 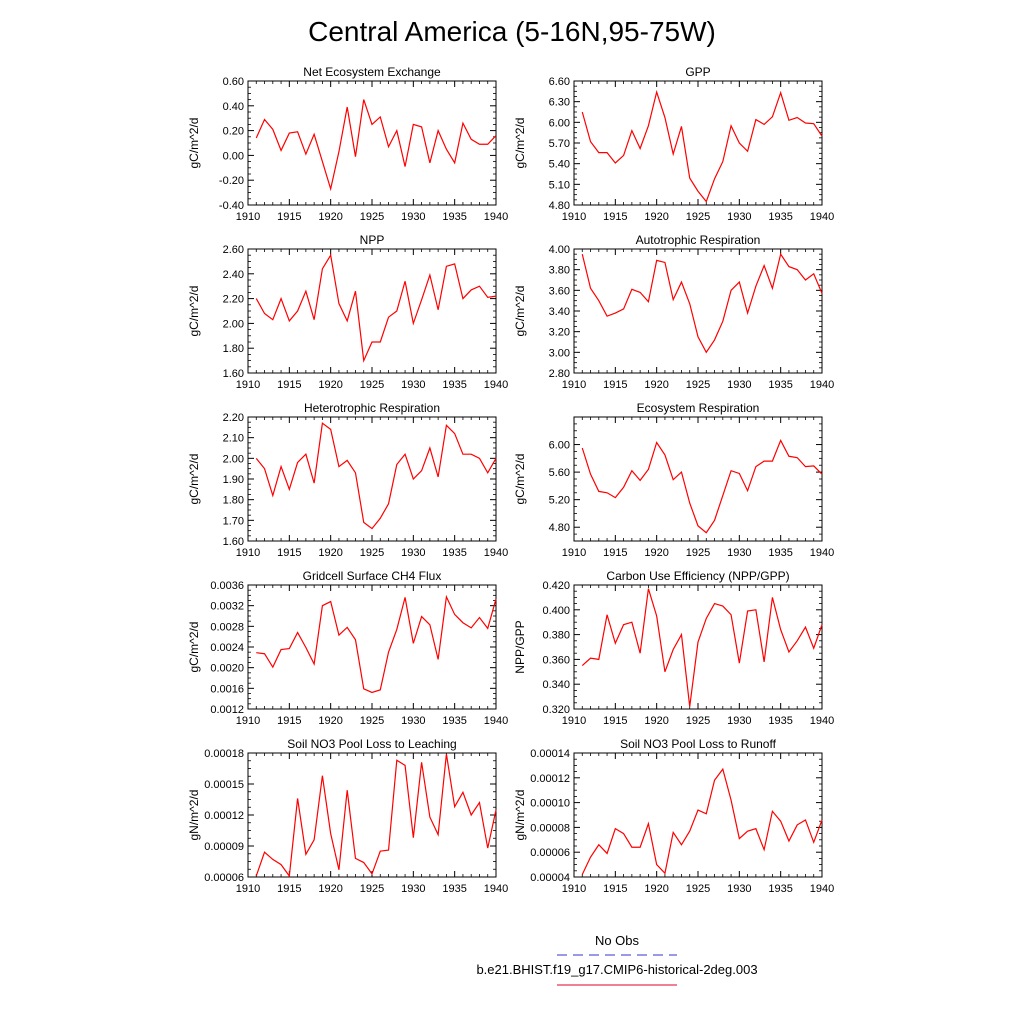 I want to click on panel-title: Carbon Use Efficiency (NPP/GPP), so click(x=697, y=576).